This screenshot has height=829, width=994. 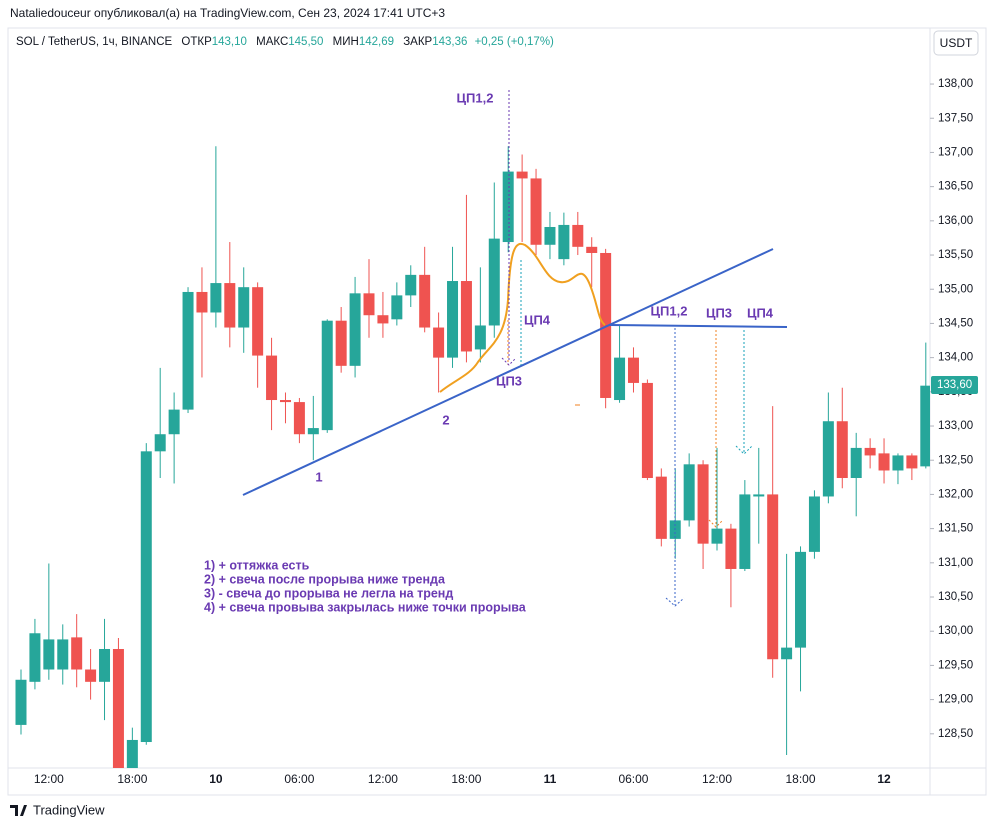 I want to click on y-tick-label: 130,50, so click(x=955, y=597).